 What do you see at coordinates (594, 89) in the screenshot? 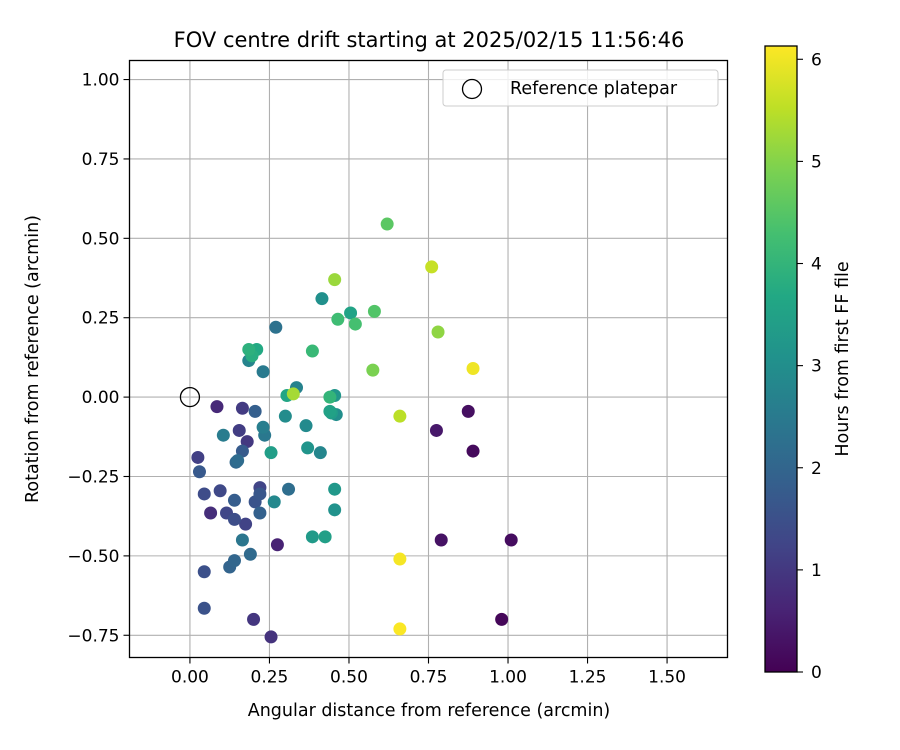
I see `legend-entry-label: Reference platepar` at bounding box center [594, 89].